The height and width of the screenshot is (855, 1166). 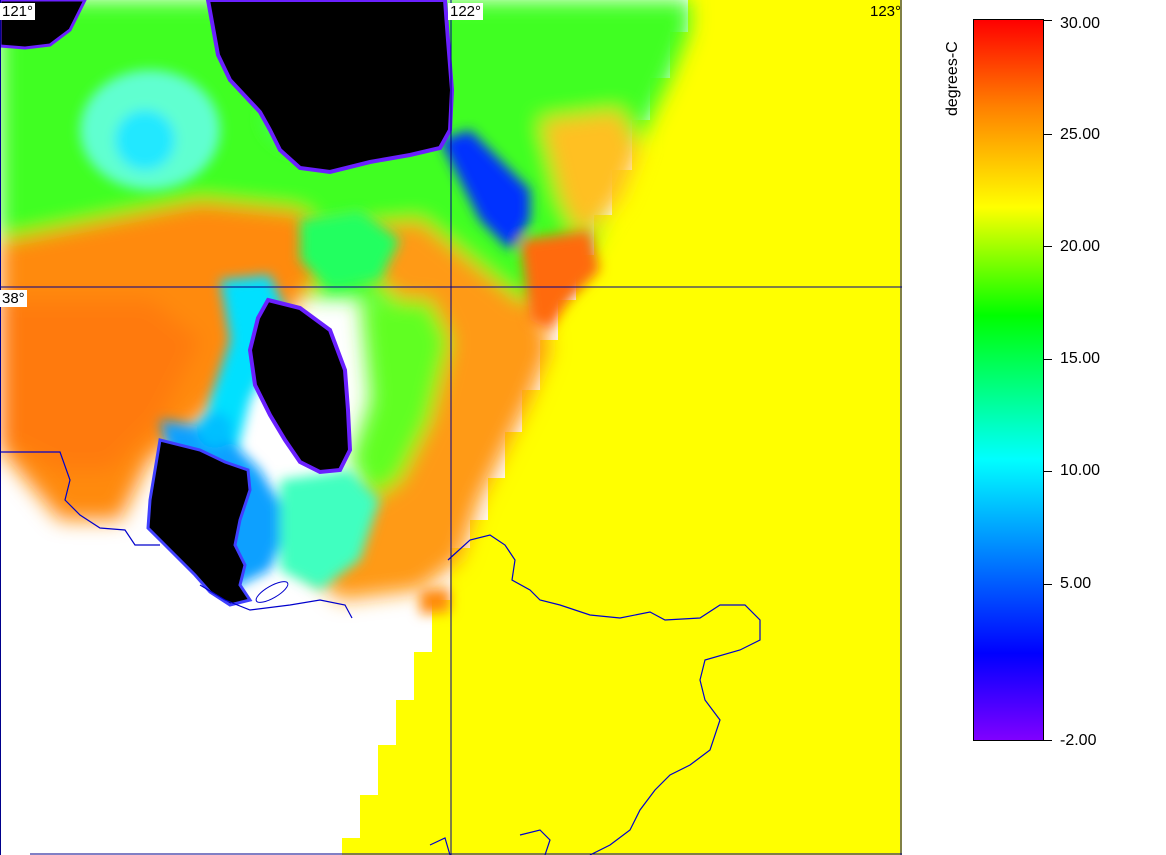 What do you see at coordinates (1080, 134) in the screenshot?
I see `colorbar-tick-label: 25.00` at bounding box center [1080, 134].